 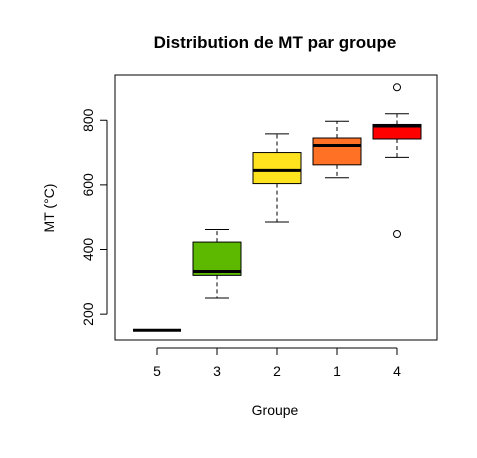 I want to click on chart-title: Distribution de MT par groupe, so click(x=275, y=42).